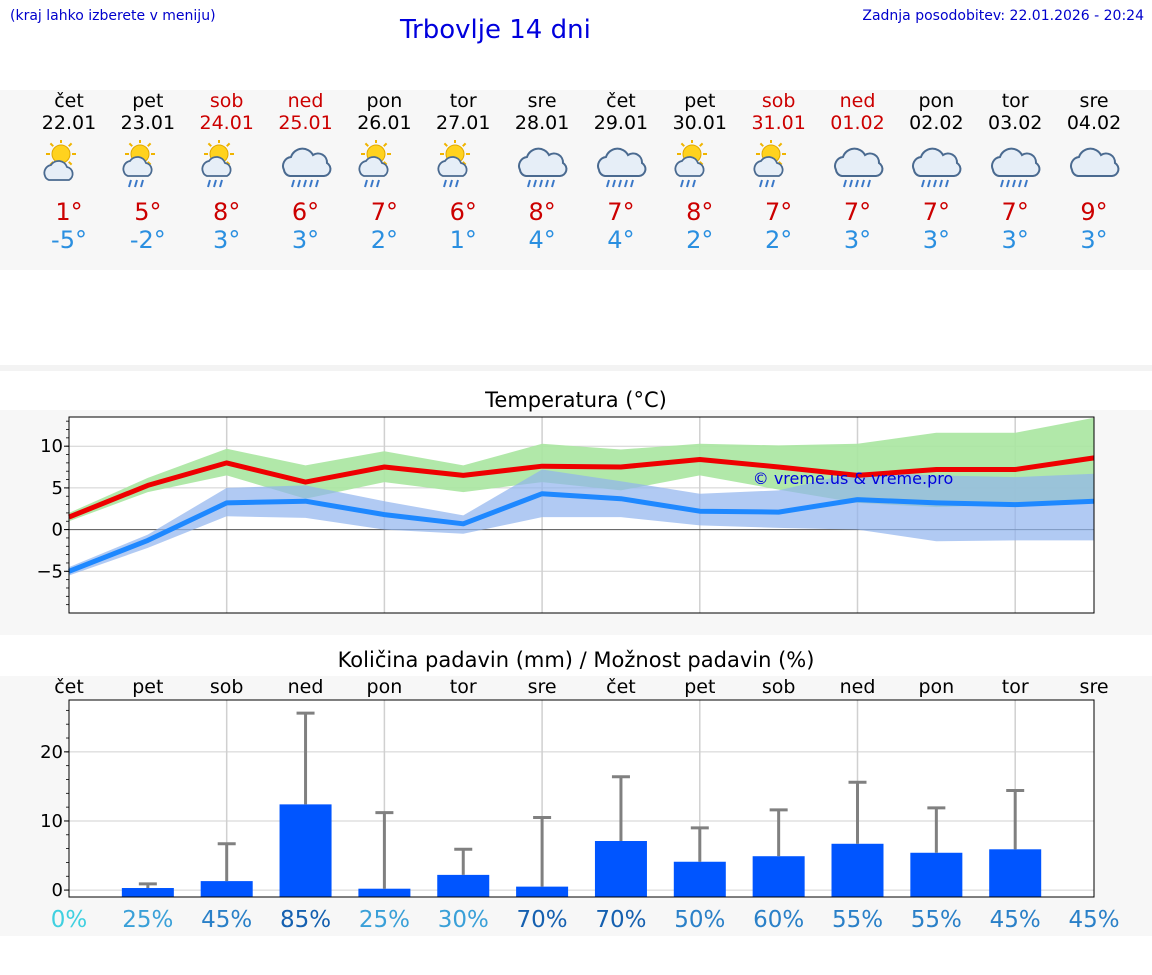  Describe the element at coordinates (69, 101) in the screenshot. I see `day-name: čet` at that location.